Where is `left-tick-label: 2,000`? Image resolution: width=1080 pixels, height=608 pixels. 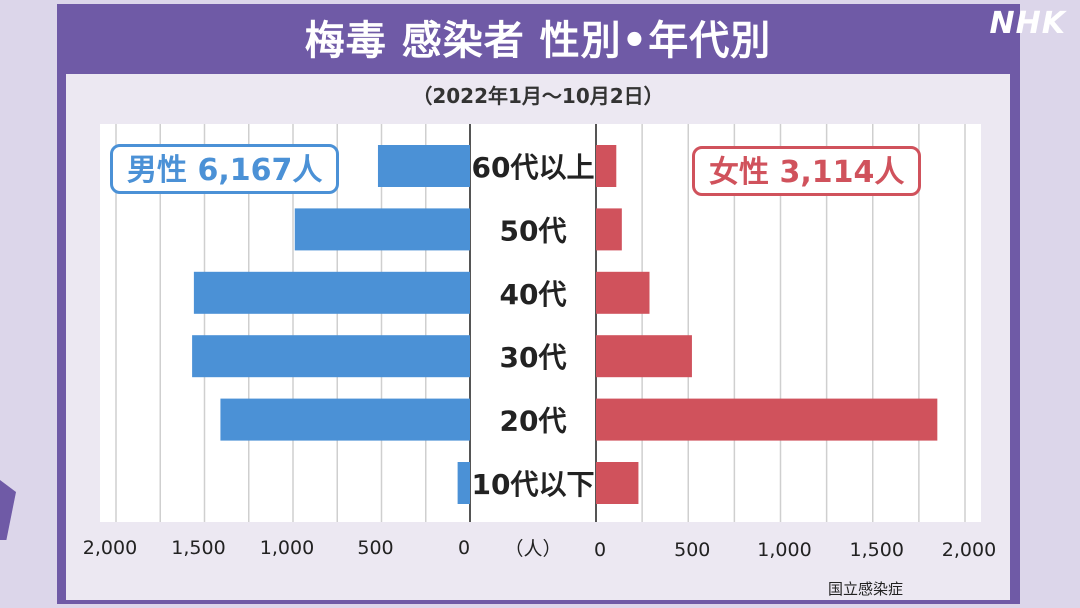 left-tick-label: 2,000 is located at coordinates (110, 548).